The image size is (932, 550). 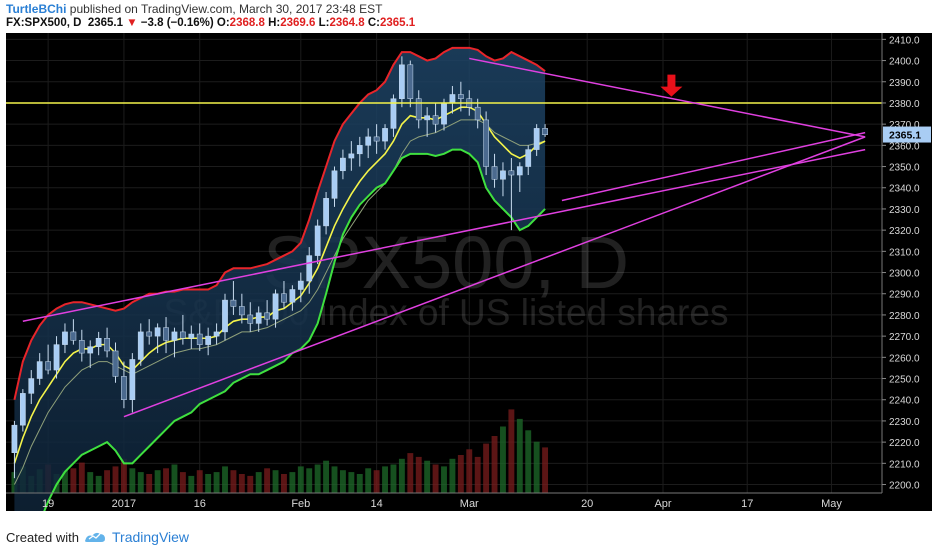 I want to click on close-label: C:, so click(x=373, y=23).